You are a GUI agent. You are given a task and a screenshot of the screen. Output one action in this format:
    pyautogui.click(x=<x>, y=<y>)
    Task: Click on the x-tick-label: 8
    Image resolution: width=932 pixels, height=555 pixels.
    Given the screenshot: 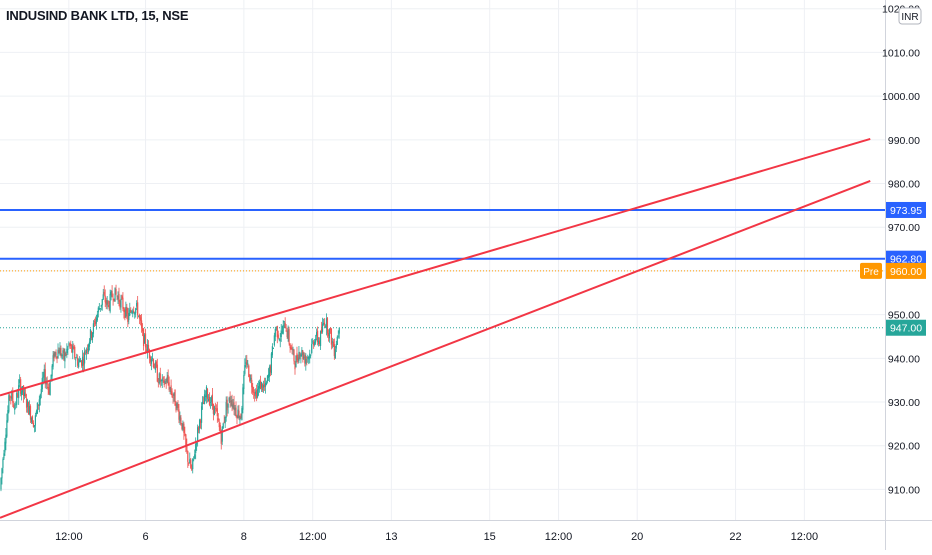 What is the action you would take?
    pyautogui.click(x=244, y=537)
    